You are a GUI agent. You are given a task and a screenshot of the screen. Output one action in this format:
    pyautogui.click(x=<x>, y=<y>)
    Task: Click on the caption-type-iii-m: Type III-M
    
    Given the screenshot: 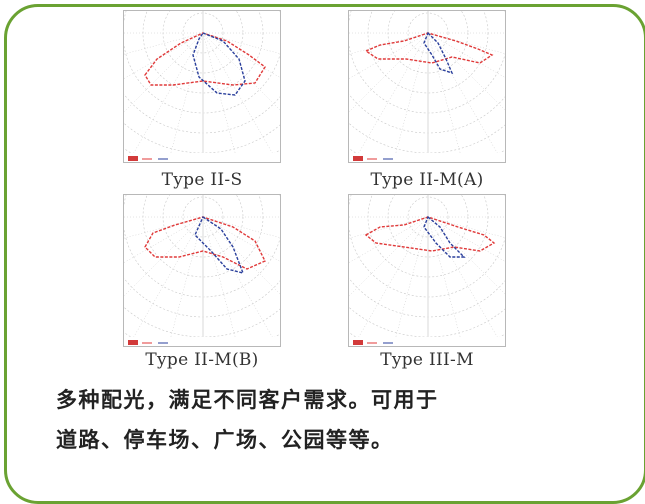 What is the action you would take?
    pyautogui.click(x=427, y=360)
    